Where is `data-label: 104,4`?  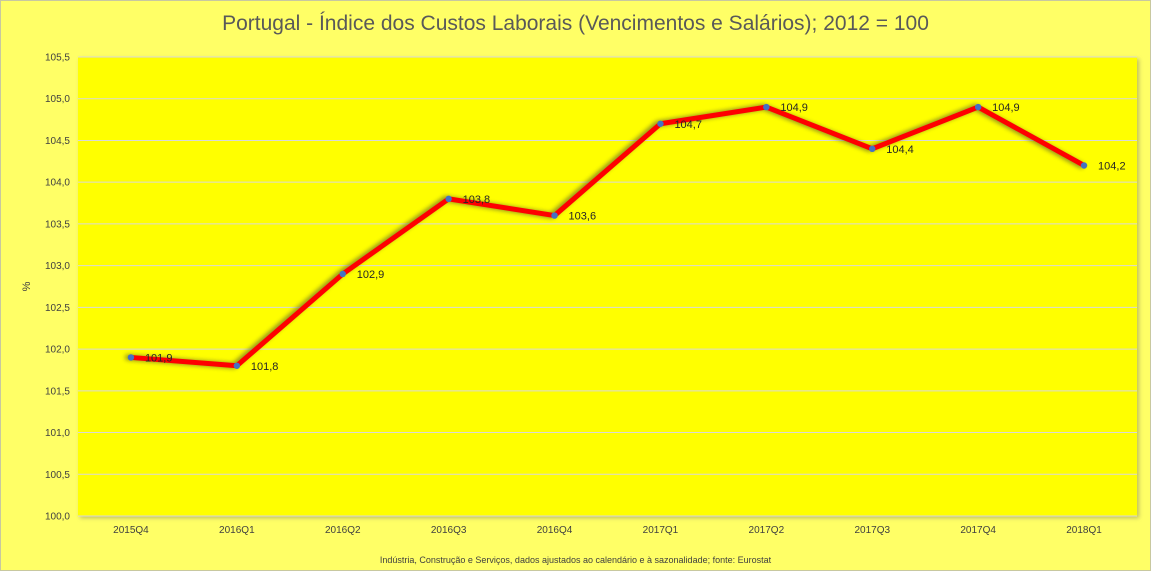
data-label: 104,4 is located at coordinates (900, 150).